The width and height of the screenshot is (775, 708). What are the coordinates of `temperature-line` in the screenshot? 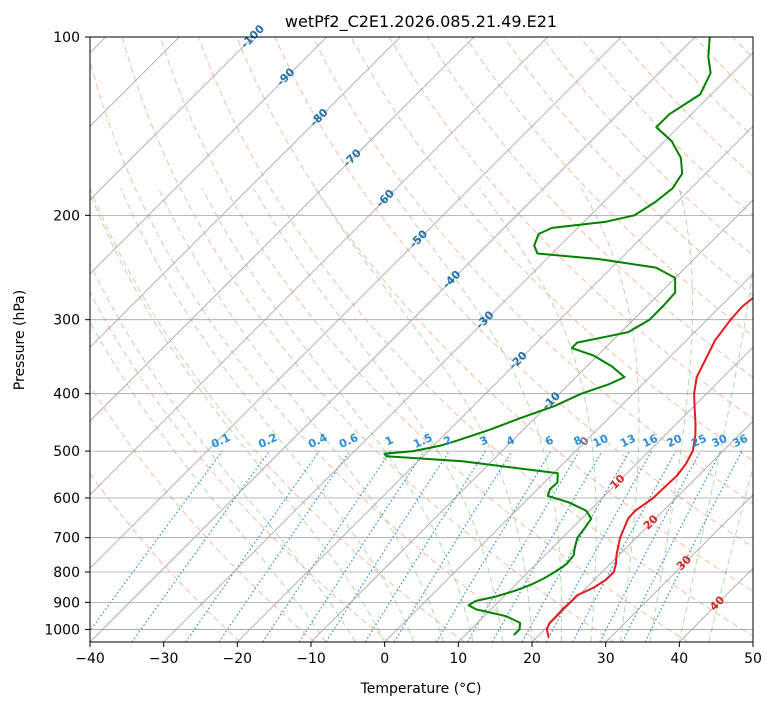 It's located at (649, 467).